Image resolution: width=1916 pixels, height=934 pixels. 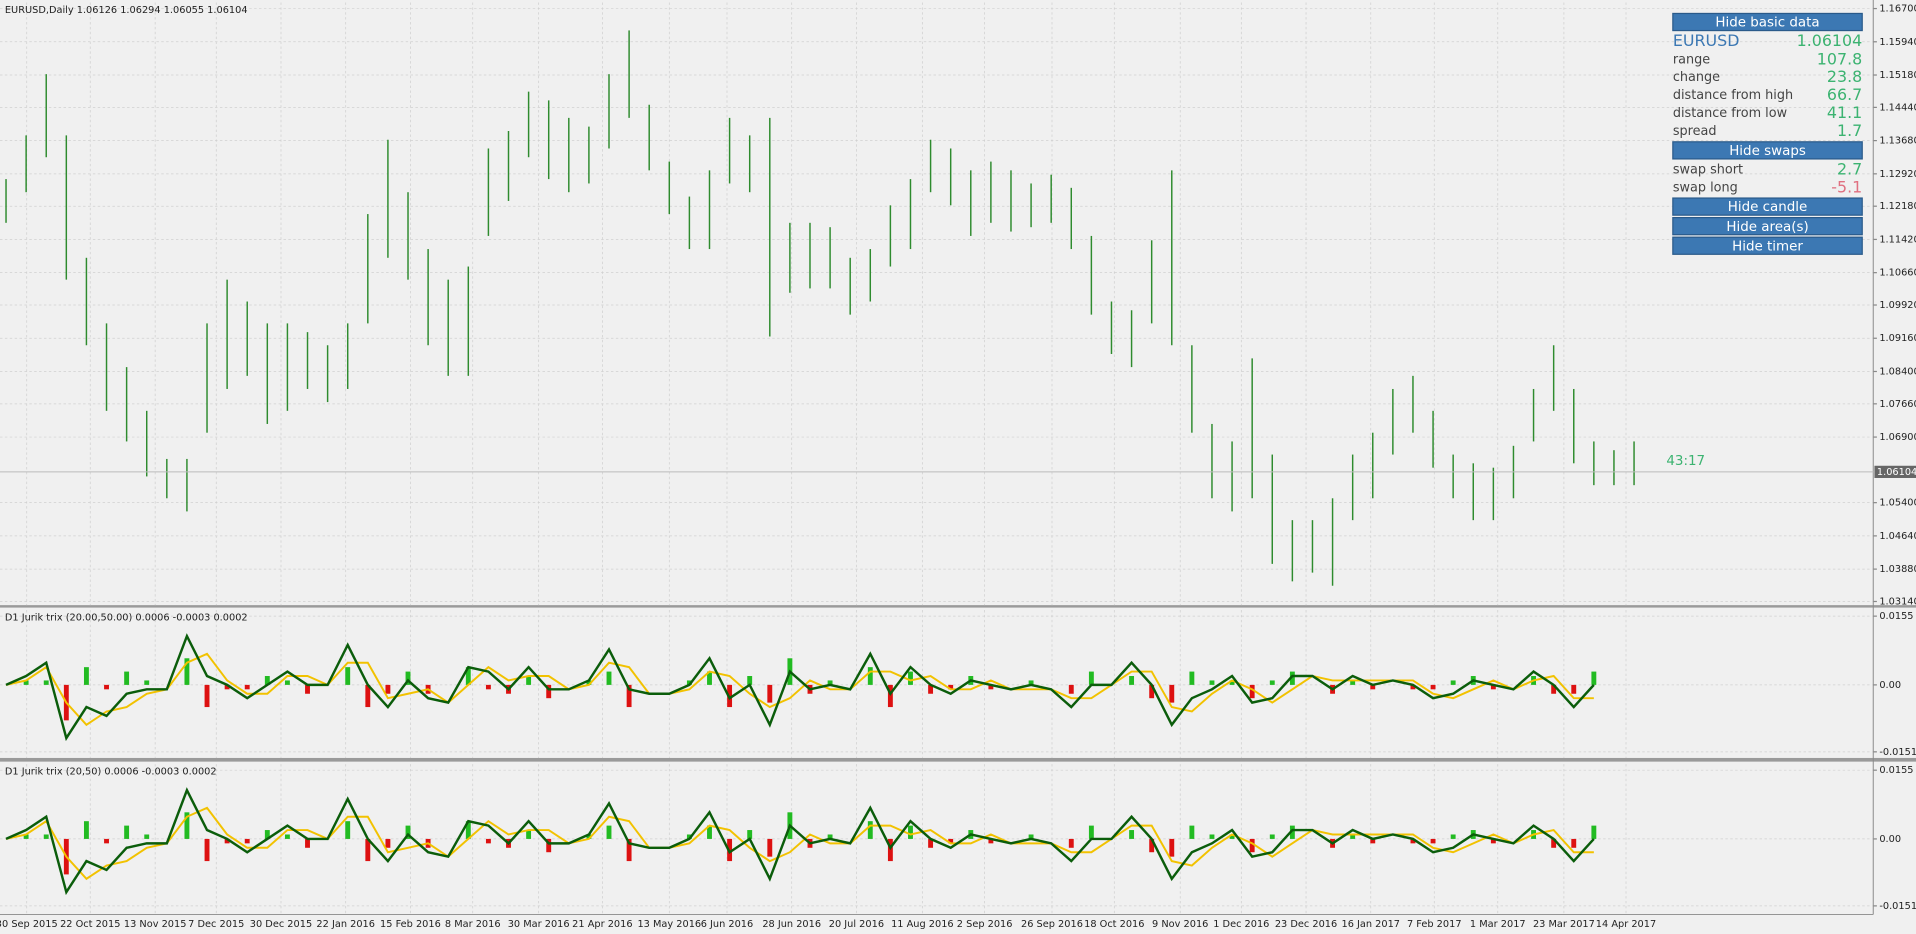 What do you see at coordinates (1696, 77) in the screenshot?
I see `info-label: change` at bounding box center [1696, 77].